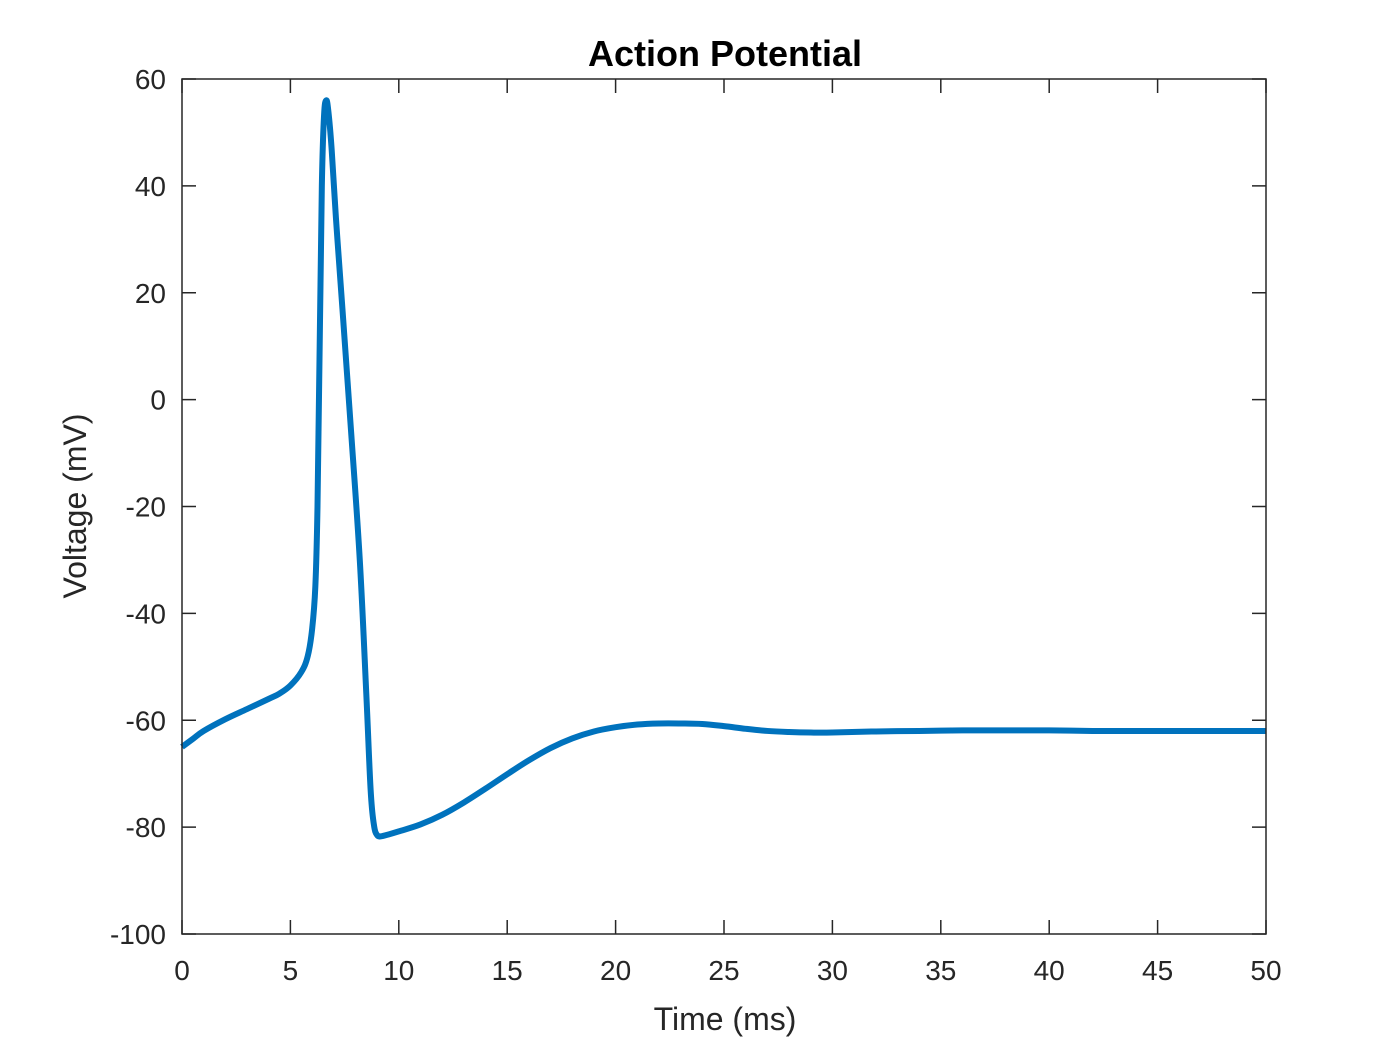  Describe the element at coordinates (158, 400) in the screenshot. I see `y-tick-label: 0` at that location.